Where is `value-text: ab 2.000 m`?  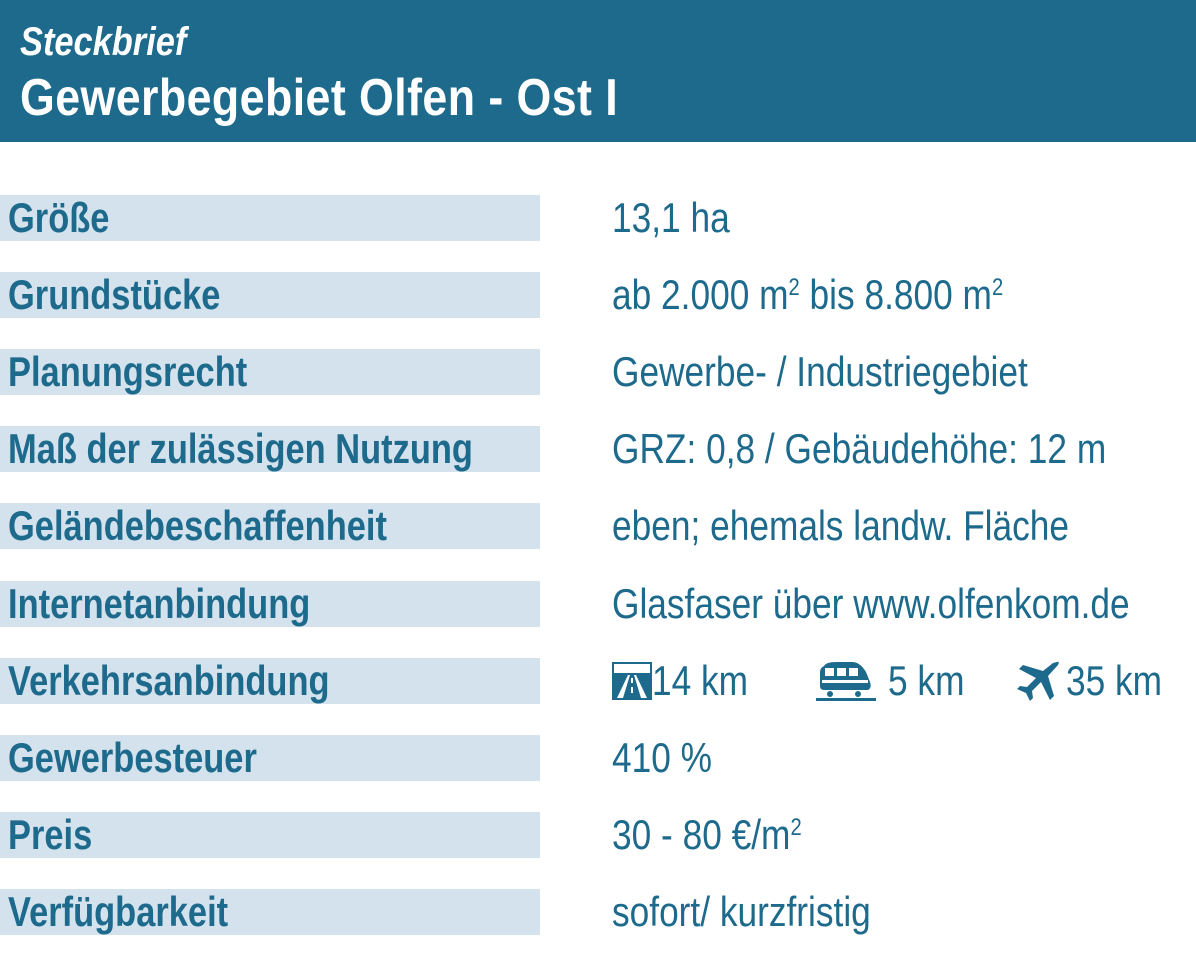 value-text: ab 2.000 m is located at coordinates (700, 294).